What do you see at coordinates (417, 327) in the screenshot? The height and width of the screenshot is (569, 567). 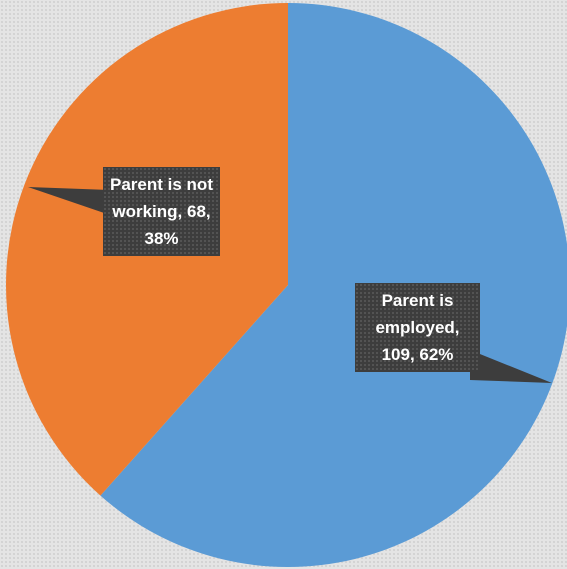 I see `data-label: Parent is employed, 109, 62%` at bounding box center [417, 327].